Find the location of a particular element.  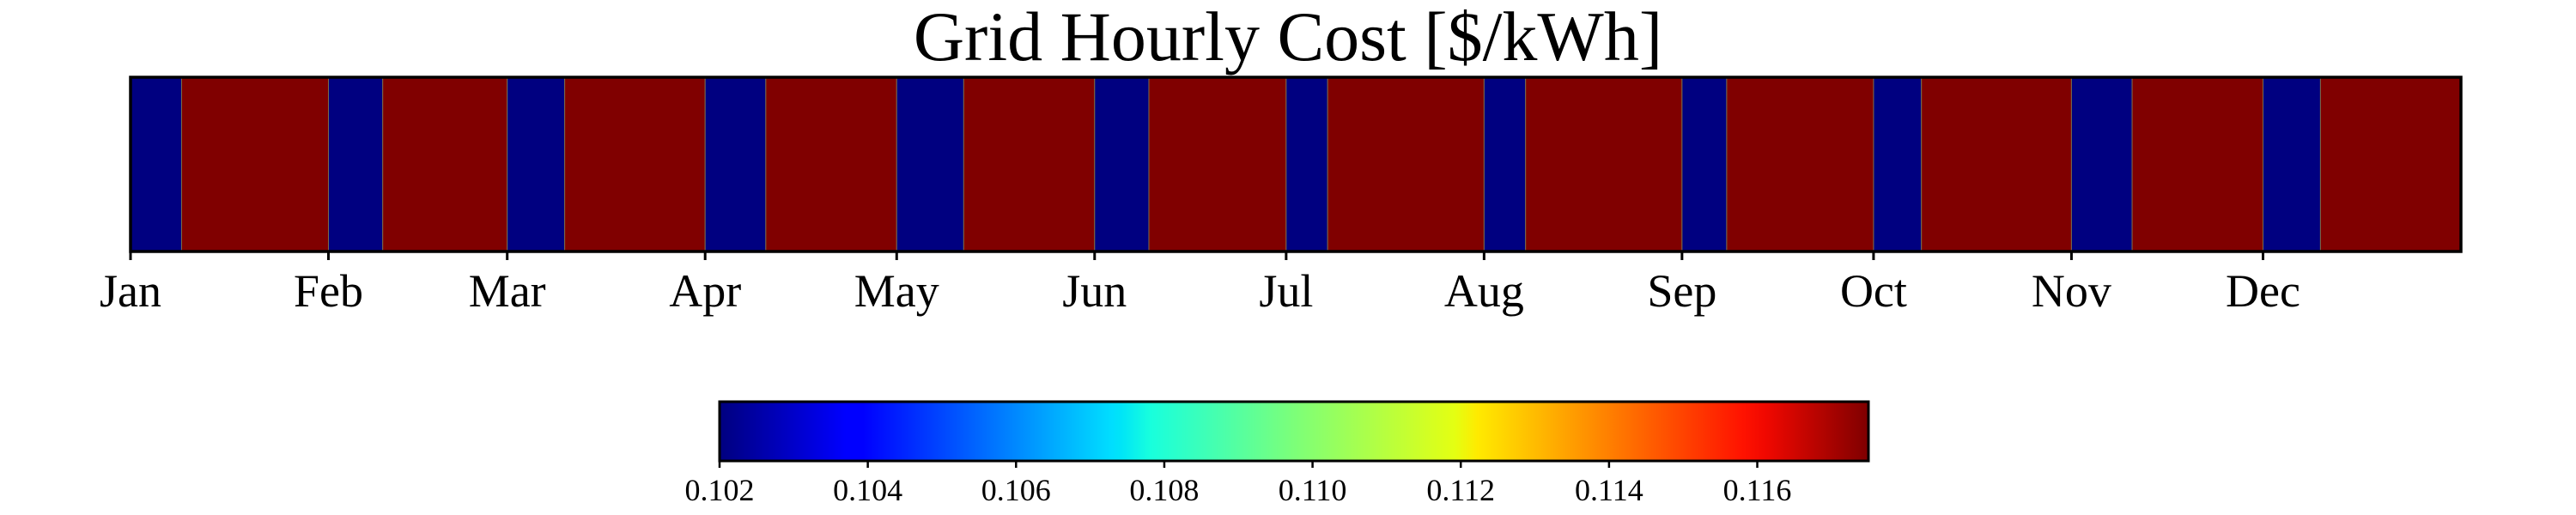

colorbar-tick-label: 0.108 is located at coordinates (1164, 490).